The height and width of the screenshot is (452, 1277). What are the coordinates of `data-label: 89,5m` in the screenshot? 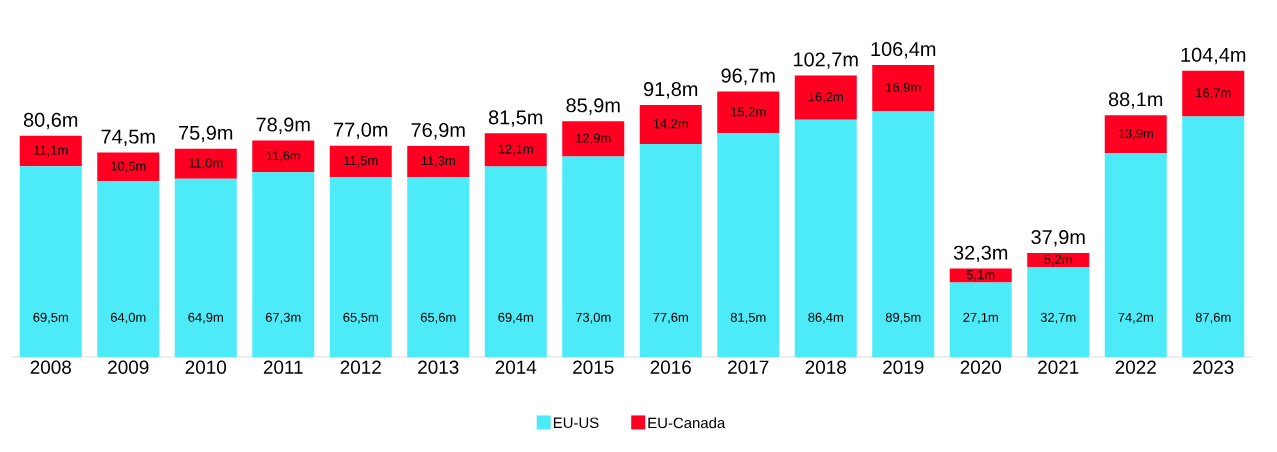 It's located at (903, 318).